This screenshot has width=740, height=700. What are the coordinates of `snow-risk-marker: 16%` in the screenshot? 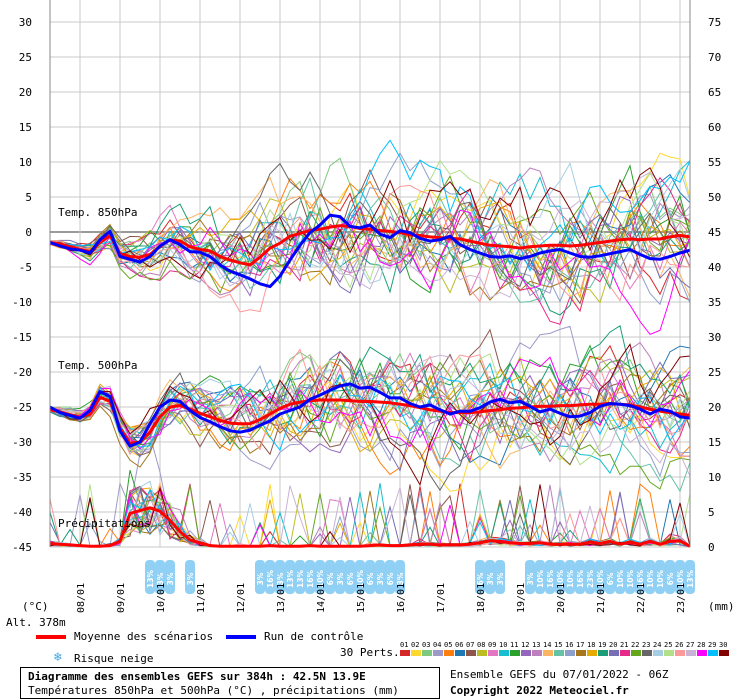 It's located at (550, 577).